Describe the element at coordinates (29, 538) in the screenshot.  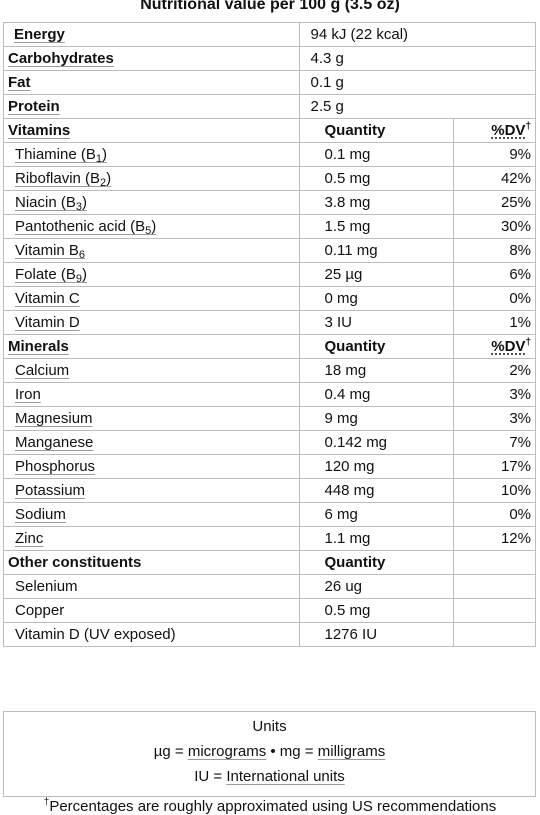
I see `mineral-link: Zinc` at that location.